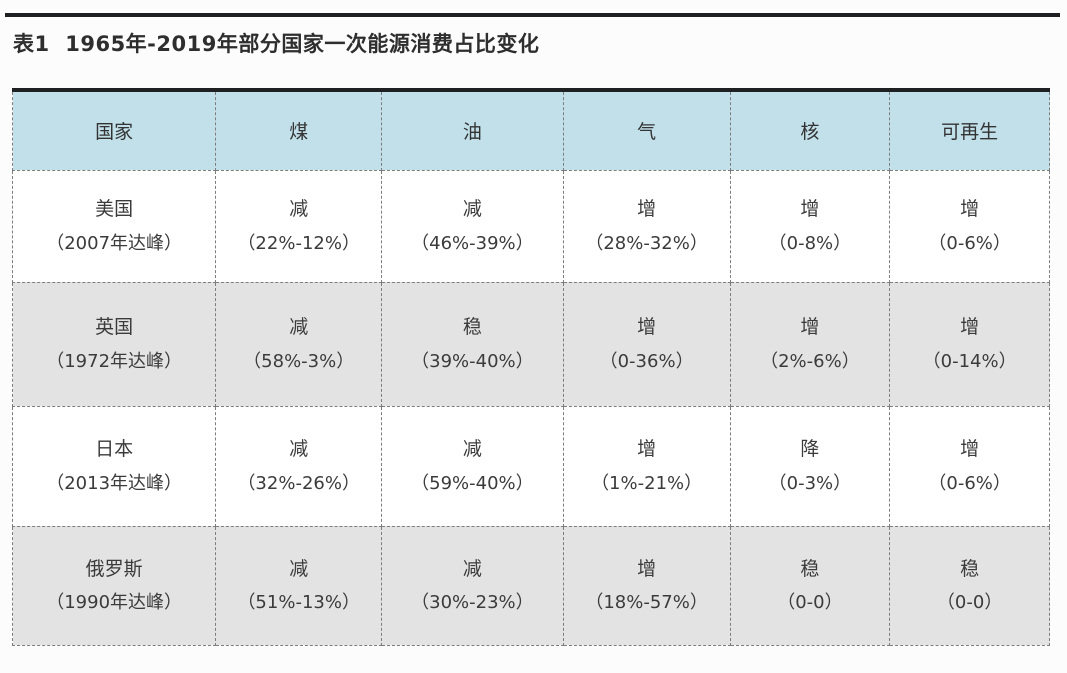 Image resolution: width=1067 pixels, height=673 pixels. What do you see at coordinates (646, 585) in the screenshot?
I see `data-cell: 增 （18%-57%）` at bounding box center [646, 585].